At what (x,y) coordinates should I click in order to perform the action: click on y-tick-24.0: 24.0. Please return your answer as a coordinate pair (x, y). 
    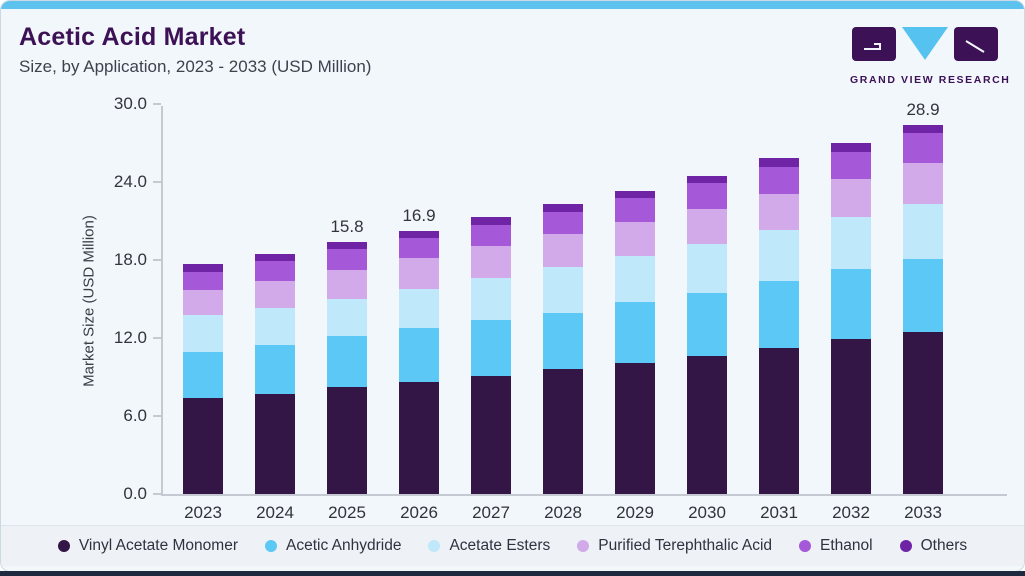
    Looking at the image, I should click on (122, 182).